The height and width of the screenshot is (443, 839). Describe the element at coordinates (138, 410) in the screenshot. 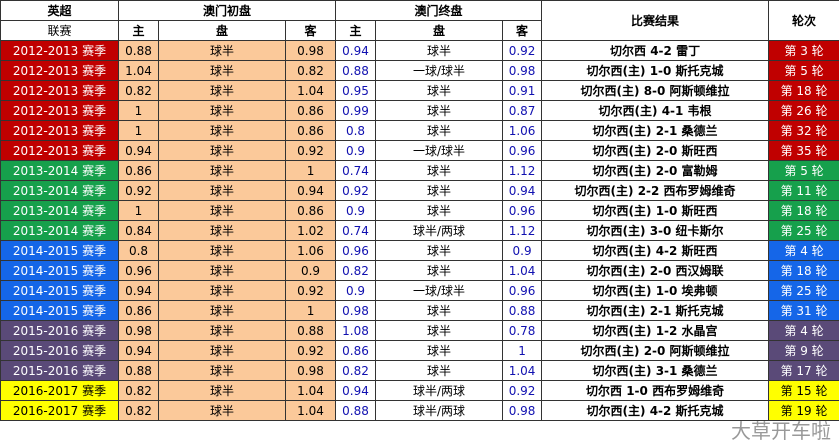

I see `initial-home-odds: 0.82` at that location.